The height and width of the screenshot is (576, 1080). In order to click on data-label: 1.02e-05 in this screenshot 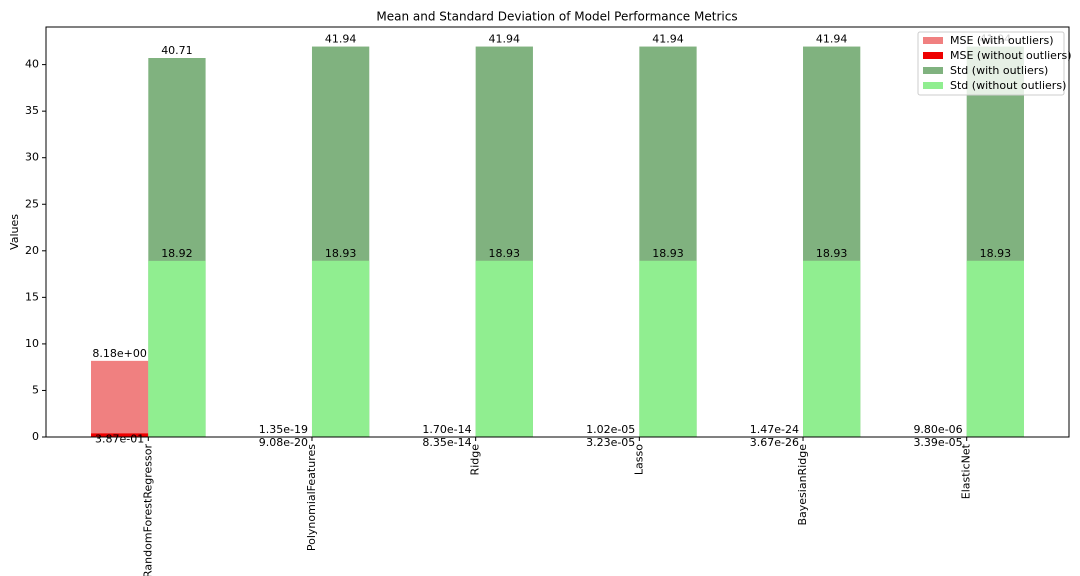, I will do `click(610, 429)`.